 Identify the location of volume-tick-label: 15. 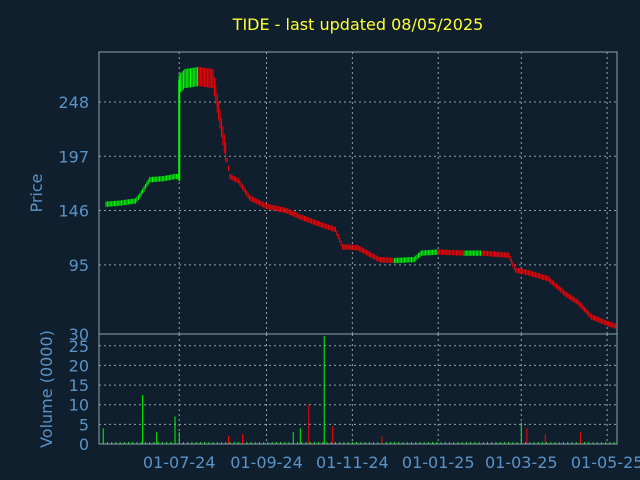
(79, 385).